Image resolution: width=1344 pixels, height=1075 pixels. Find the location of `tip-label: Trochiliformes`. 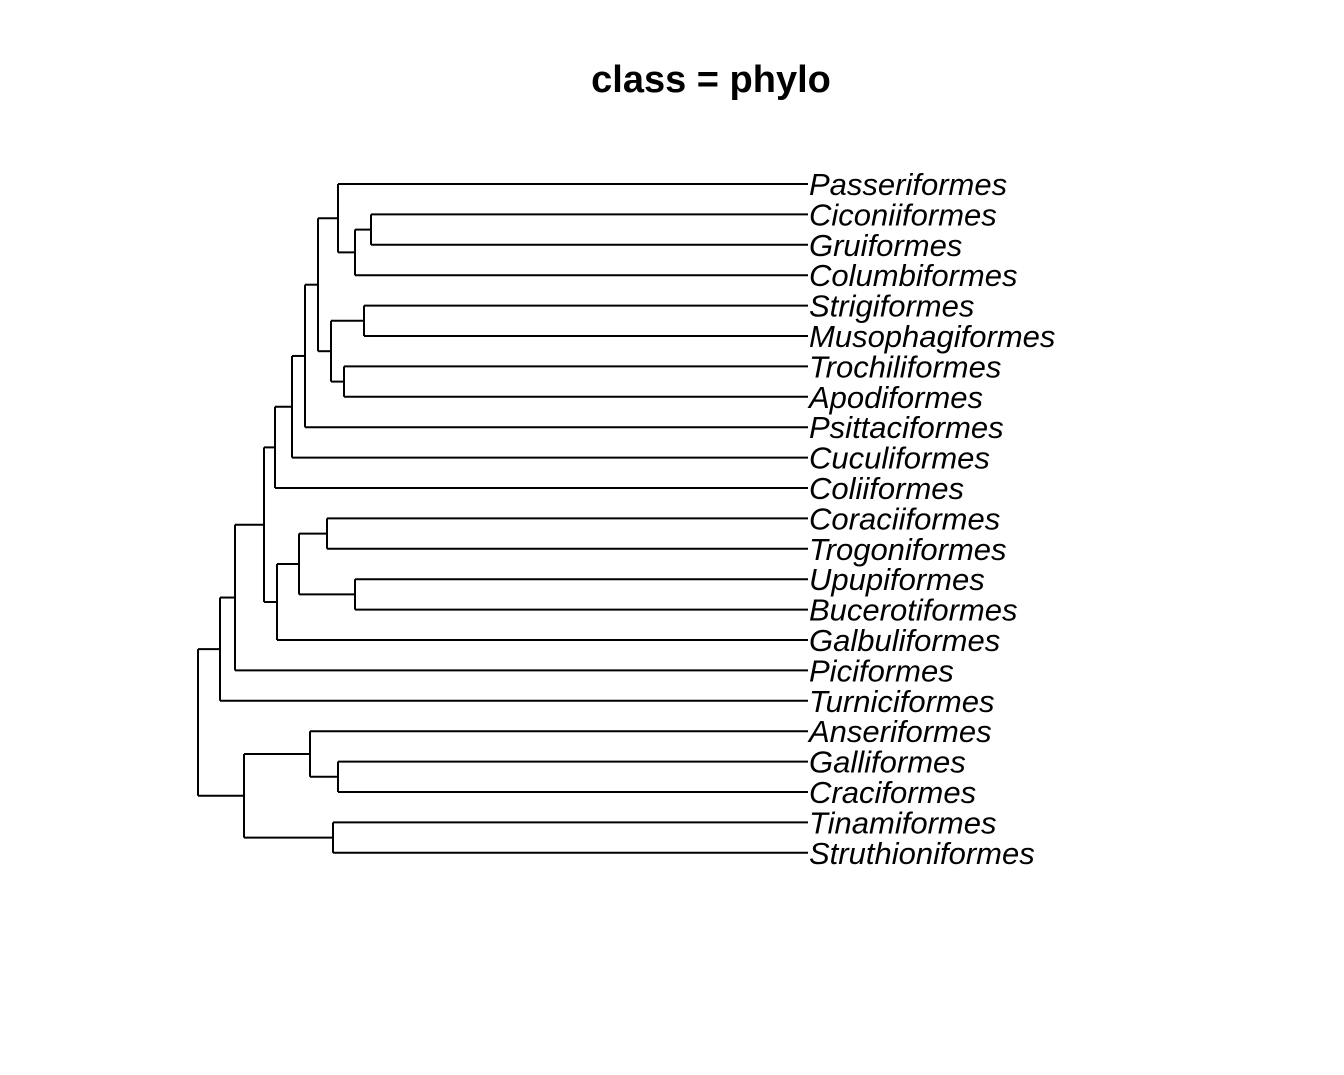

tip-label: Trochiliformes is located at coordinates (905, 366).